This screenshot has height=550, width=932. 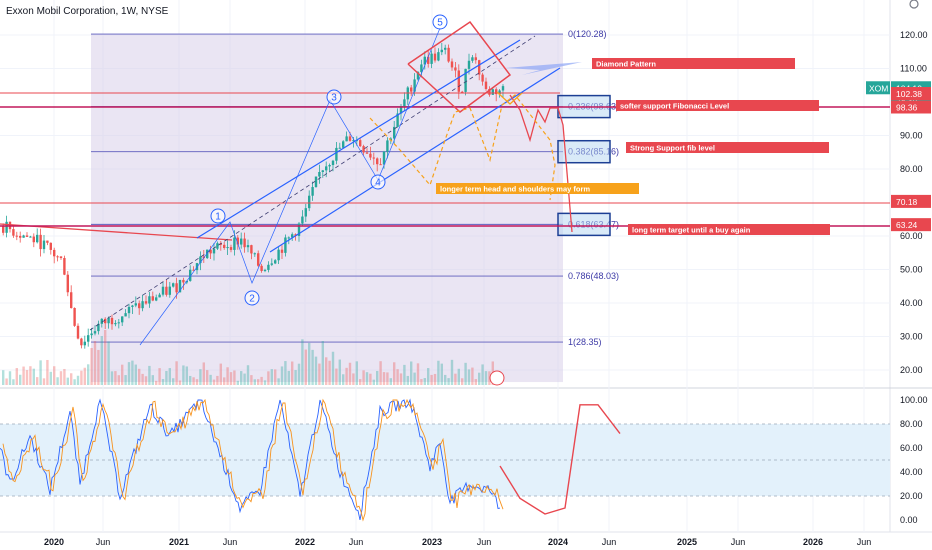 I want to click on symbol-tag, so click(x=878, y=88).